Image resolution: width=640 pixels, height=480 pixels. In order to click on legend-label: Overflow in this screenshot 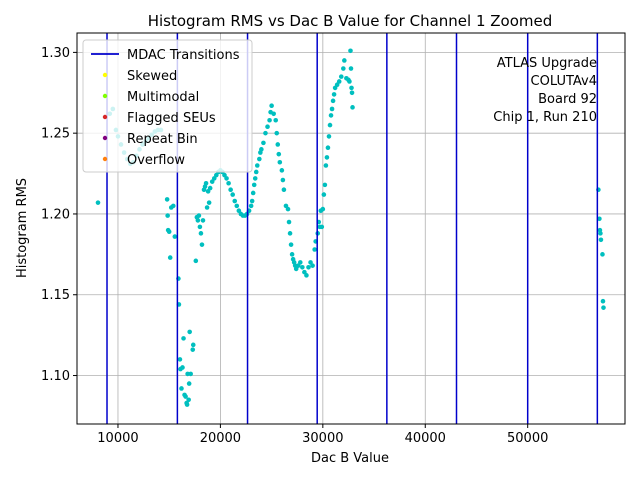, I will do `click(156, 160)`.